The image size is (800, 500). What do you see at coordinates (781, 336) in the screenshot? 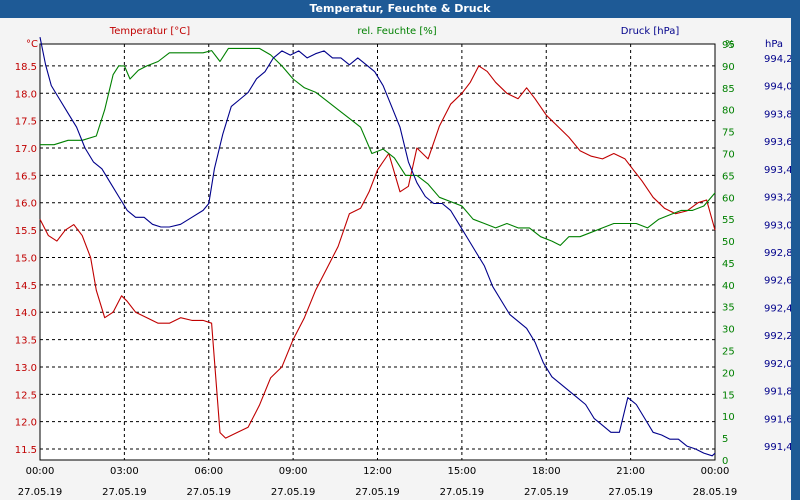
I see `pressure-tick-label: 992,20` at bounding box center [781, 336].